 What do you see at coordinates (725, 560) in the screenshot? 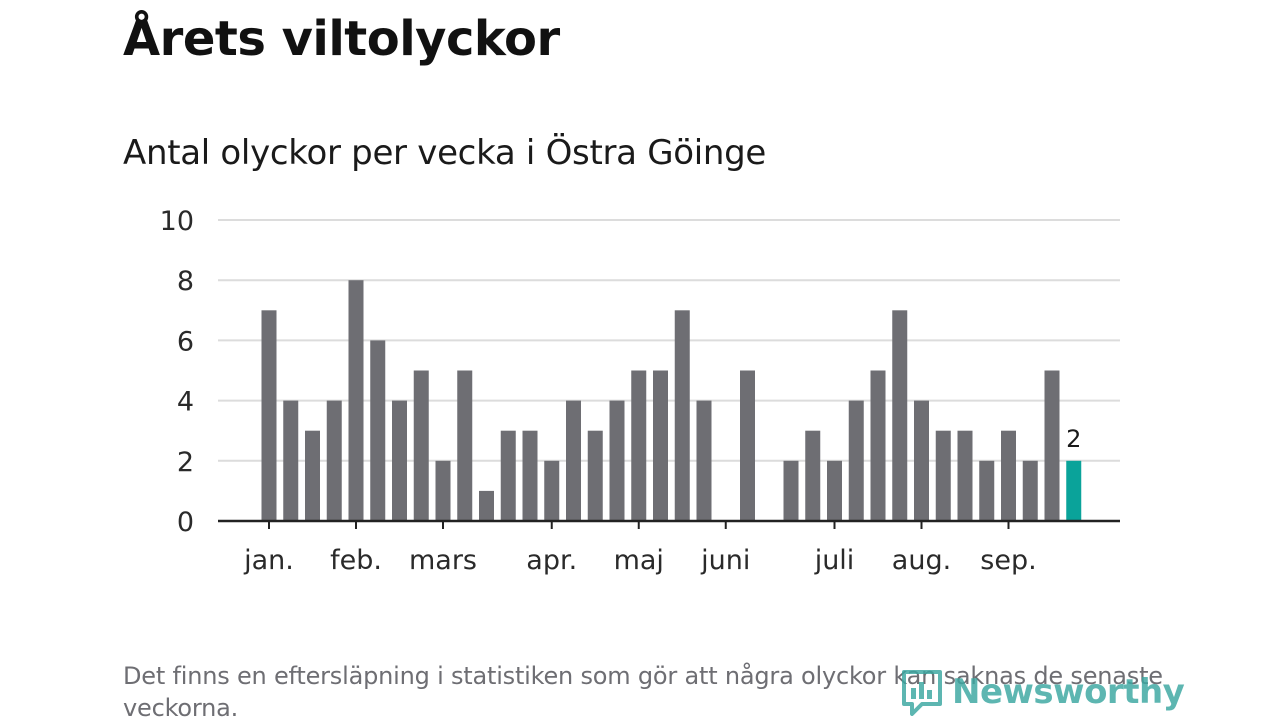
I see `x-tick-label: juni` at bounding box center [725, 560].